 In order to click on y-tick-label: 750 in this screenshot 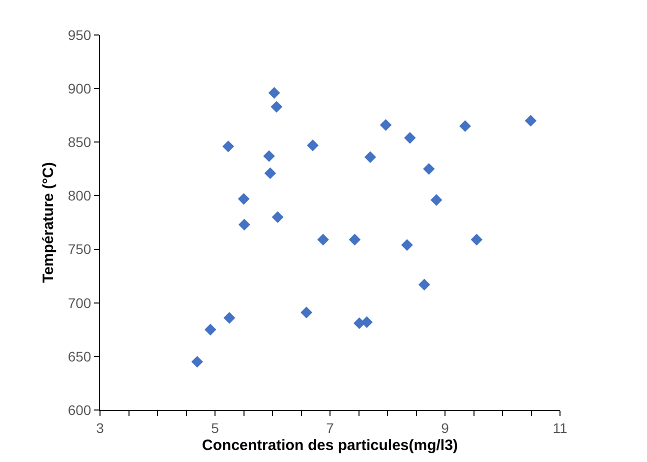, I will do `click(80, 249)`.